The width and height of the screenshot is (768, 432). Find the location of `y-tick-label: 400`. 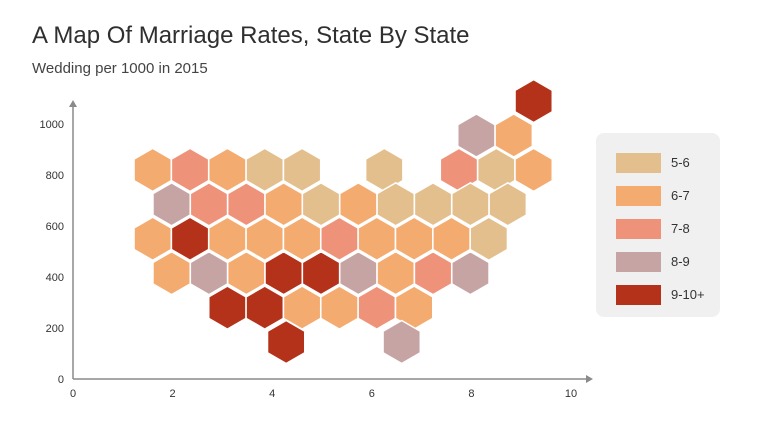

y-tick-label: 400 is located at coordinates (55, 278).